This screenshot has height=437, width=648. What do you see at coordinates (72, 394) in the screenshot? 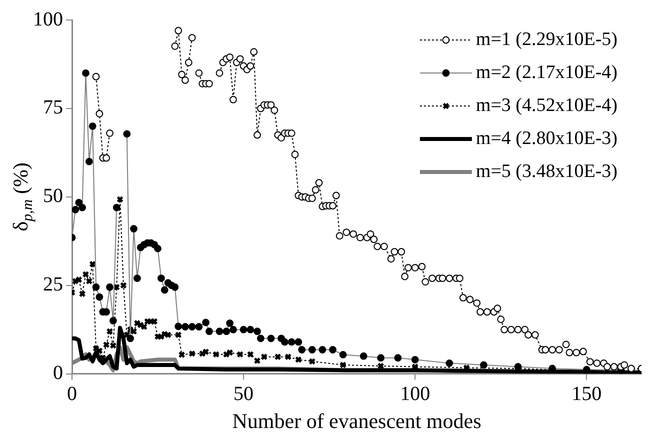
I see `x-tick-label: 0` at bounding box center [72, 394].